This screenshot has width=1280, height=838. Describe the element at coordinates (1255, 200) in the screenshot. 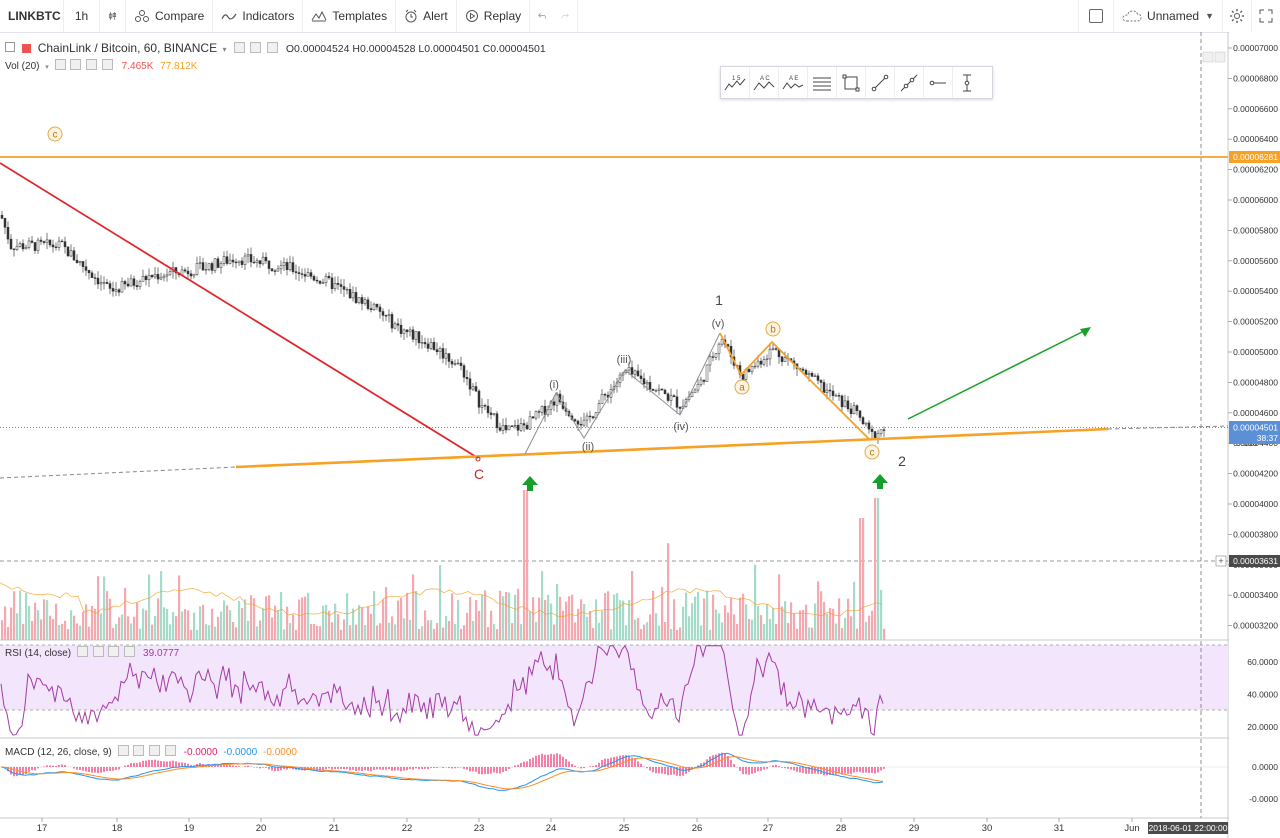

I see `price-tick-label: 0.00006000` at that location.